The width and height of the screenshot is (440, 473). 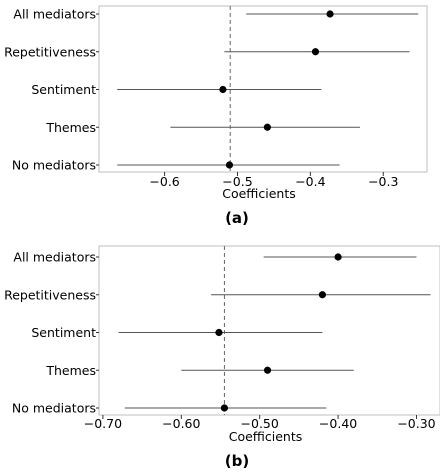 I want to click on panel-label: (b), so click(x=237, y=461).